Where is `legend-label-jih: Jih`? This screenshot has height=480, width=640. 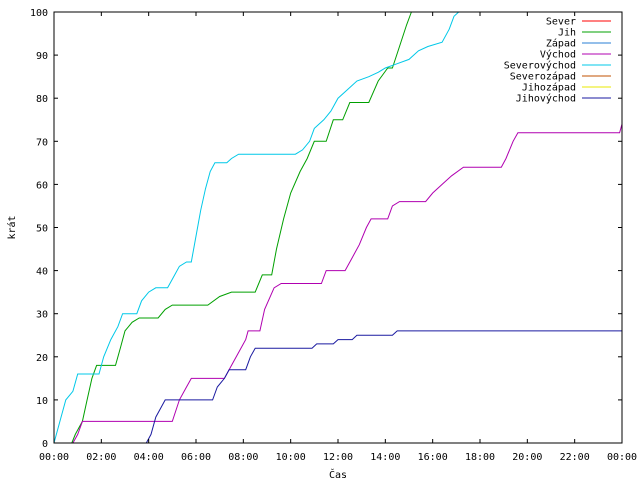
legend-label-jih: Jih is located at coordinates (567, 33).